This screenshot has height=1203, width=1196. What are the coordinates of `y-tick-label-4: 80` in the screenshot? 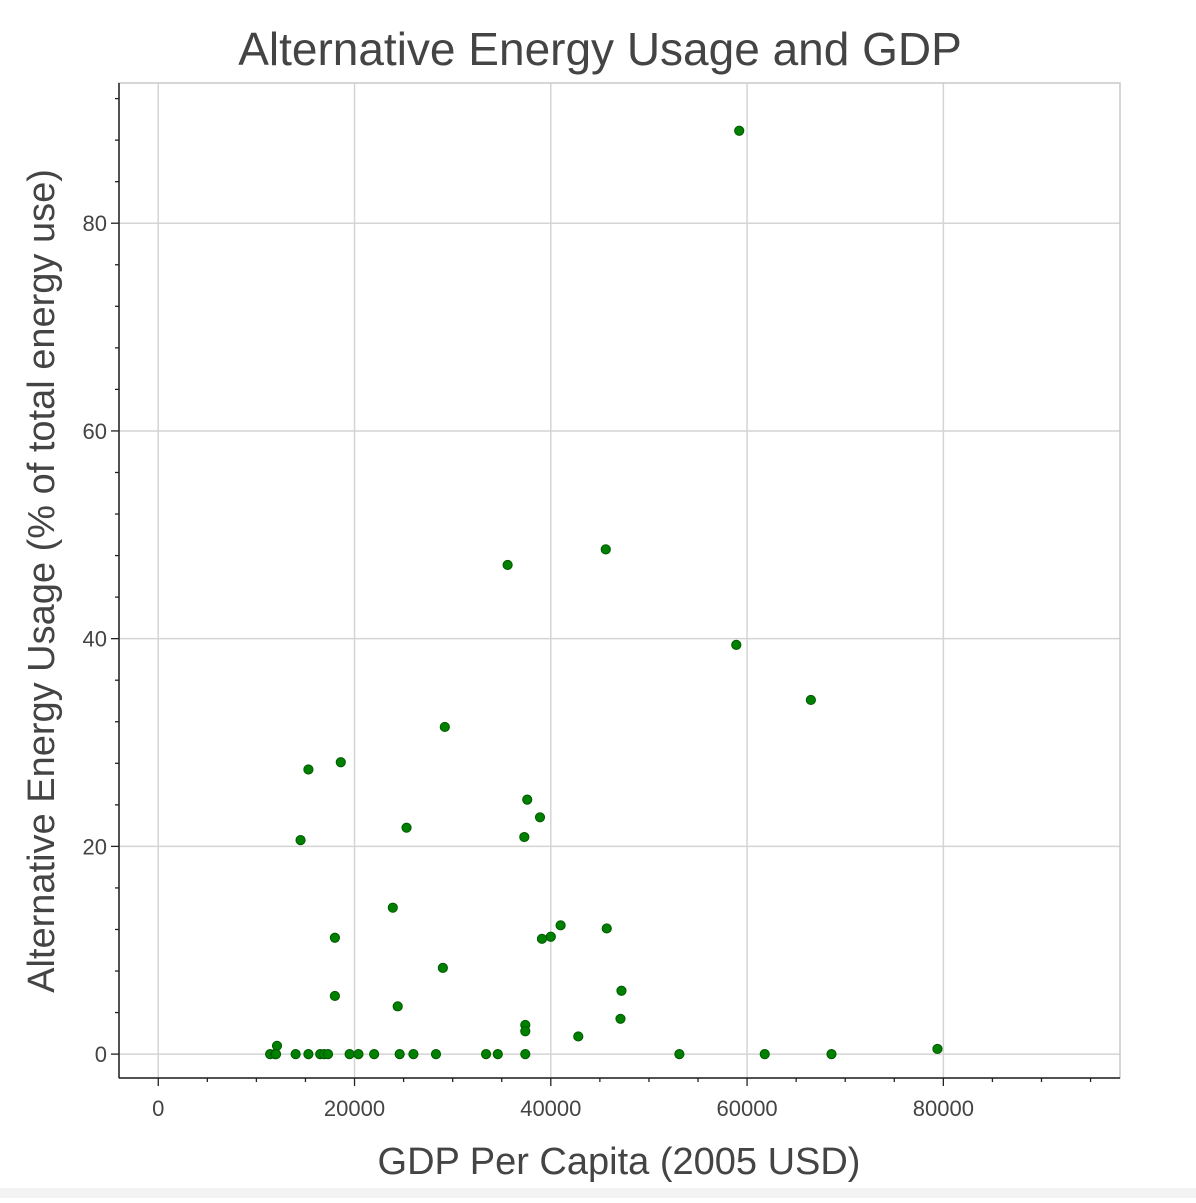 It's located at (95, 223).